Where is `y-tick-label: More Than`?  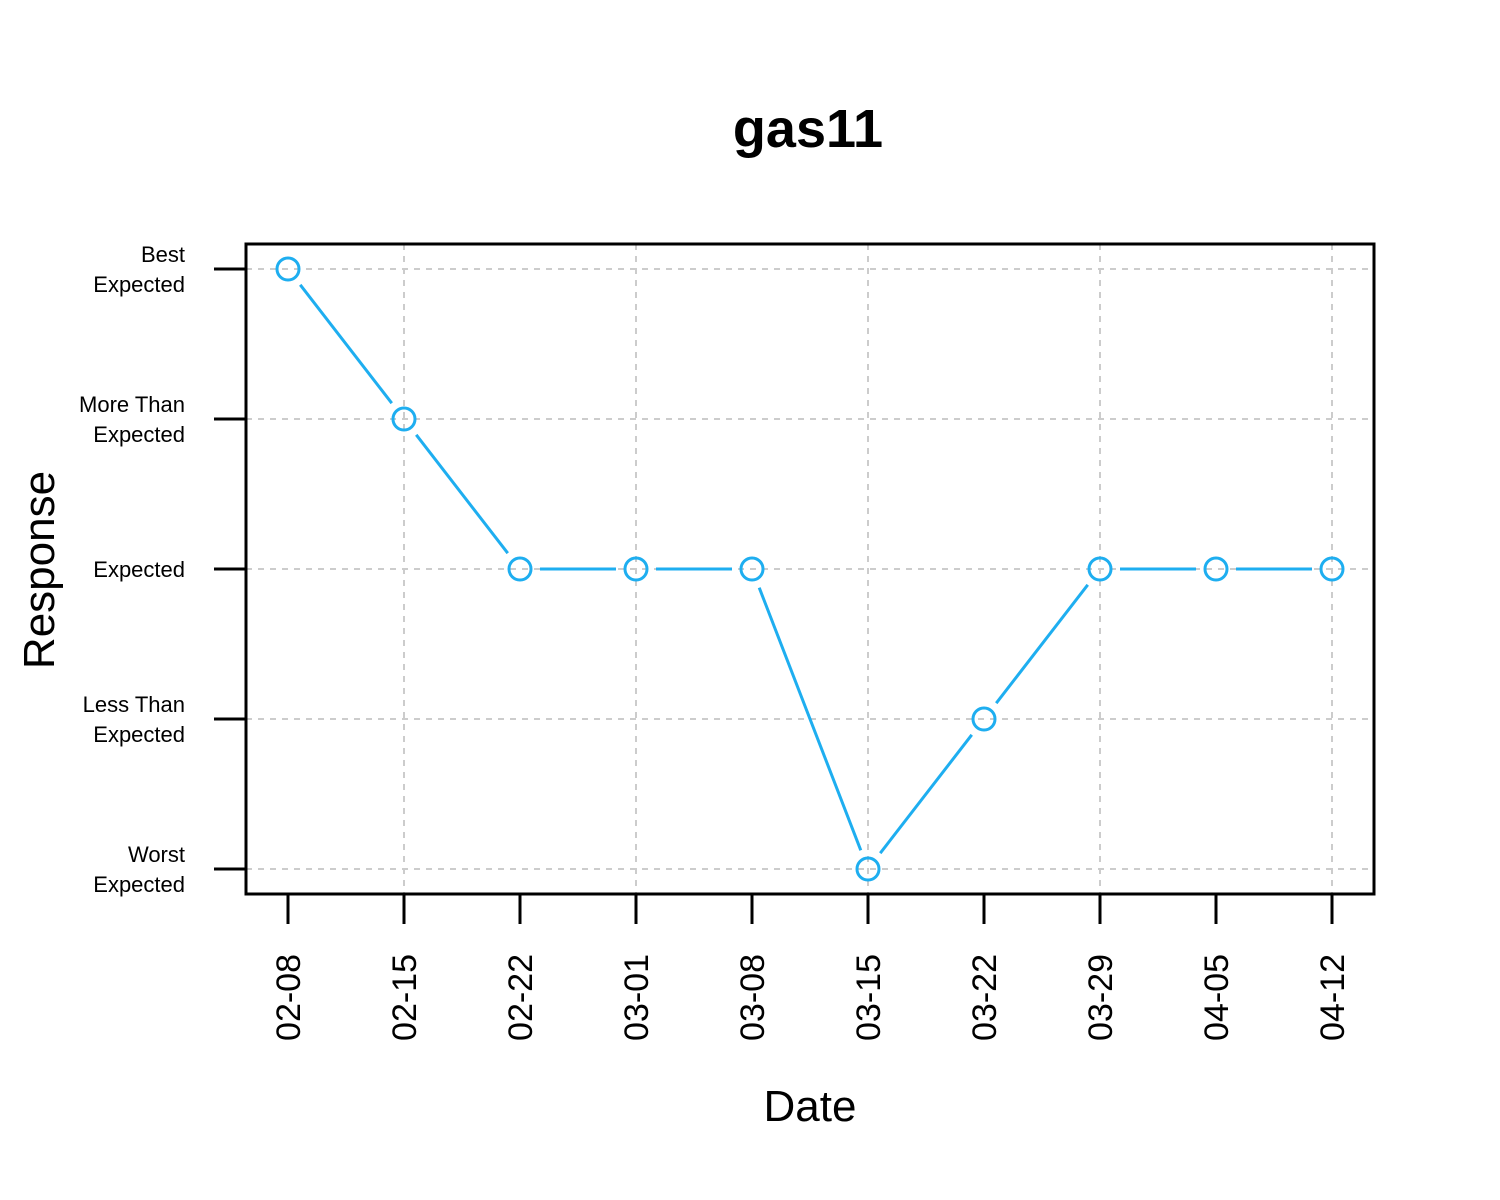 y-tick-label: More Than is located at coordinates (132, 404).